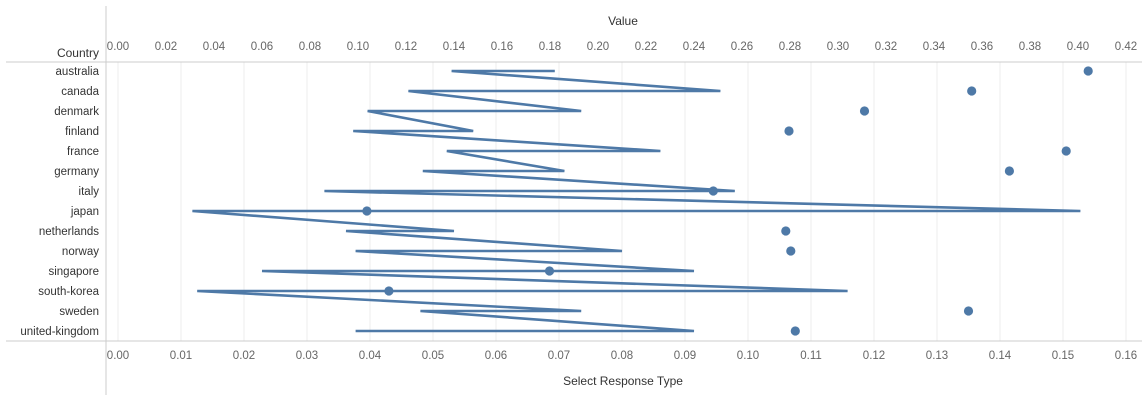 This screenshot has height=417, width=1146. I want to click on row-label: norway, so click(80, 252).